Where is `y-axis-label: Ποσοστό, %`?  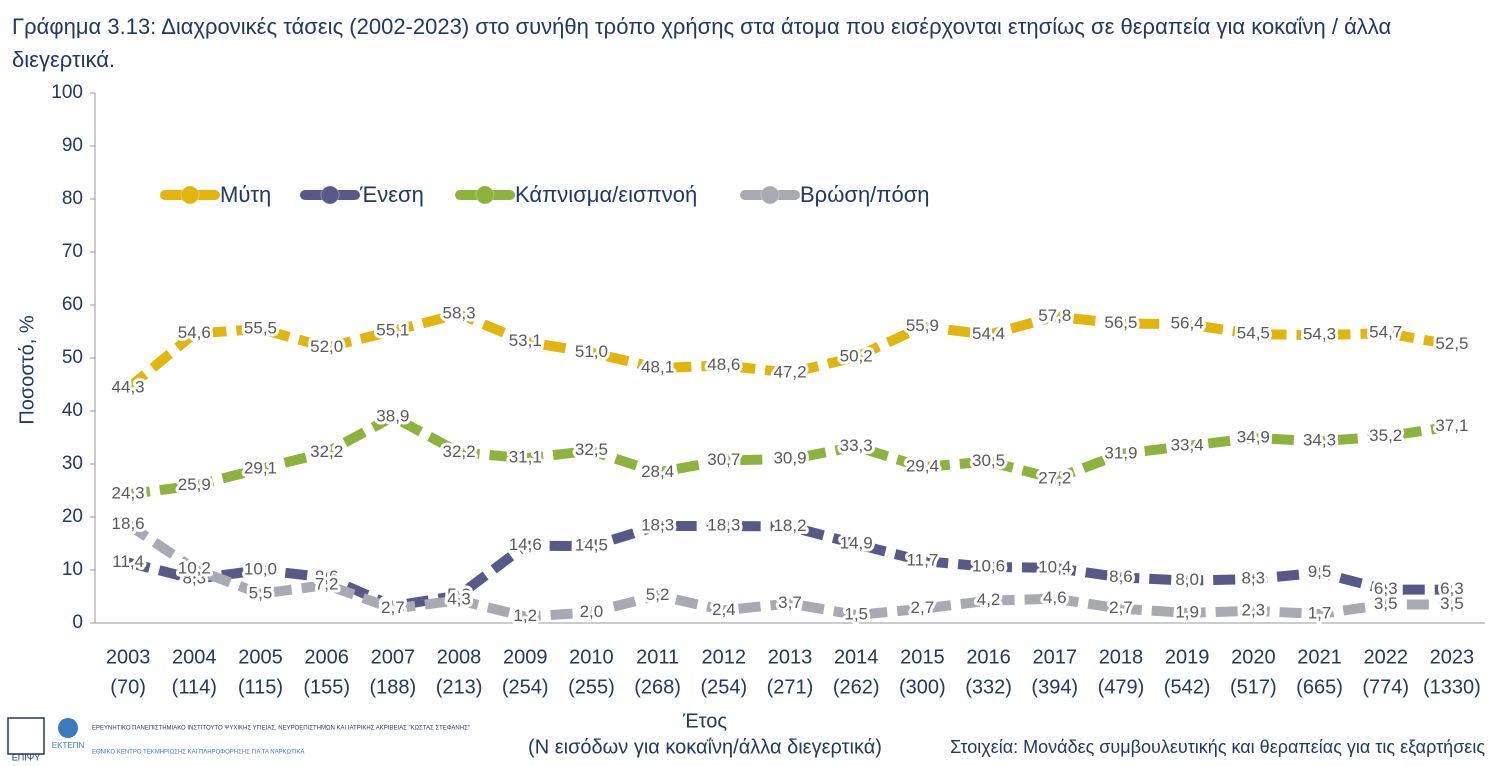
y-axis-label: Ποσοστό, % is located at coordinates (27, 370).